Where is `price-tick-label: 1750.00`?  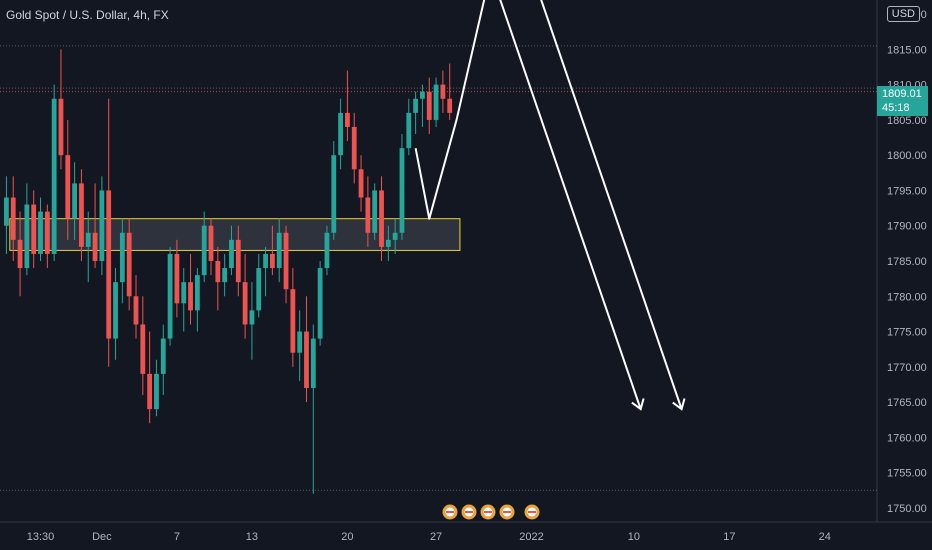 price-tick-label: 1750.00 is located at coordinates (907, 509).